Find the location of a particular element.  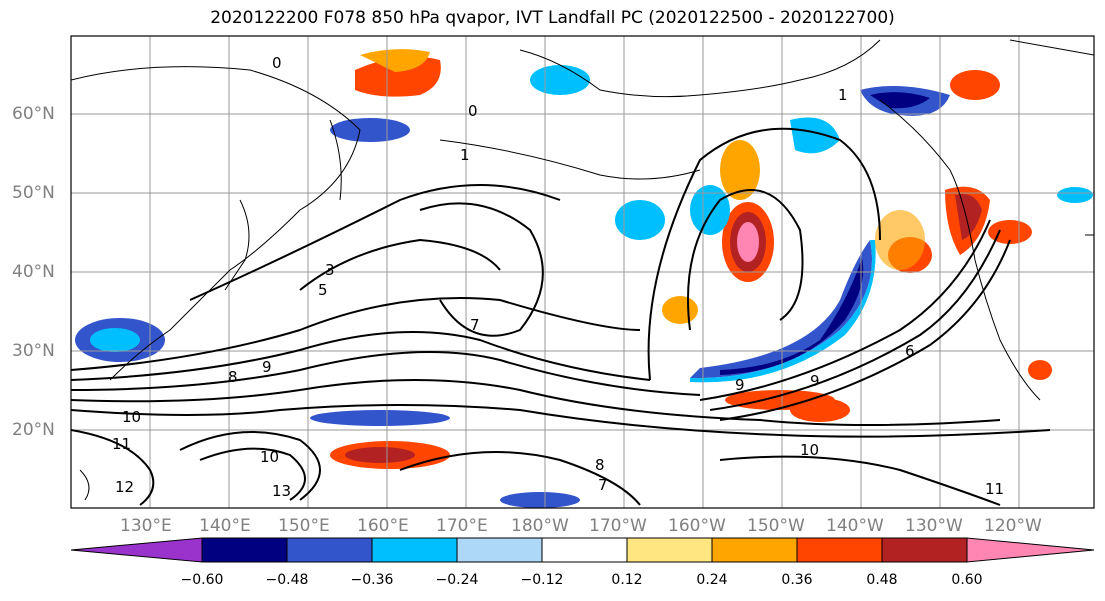

lon-label-170e: 170°E is located at coordinates (462, 526).